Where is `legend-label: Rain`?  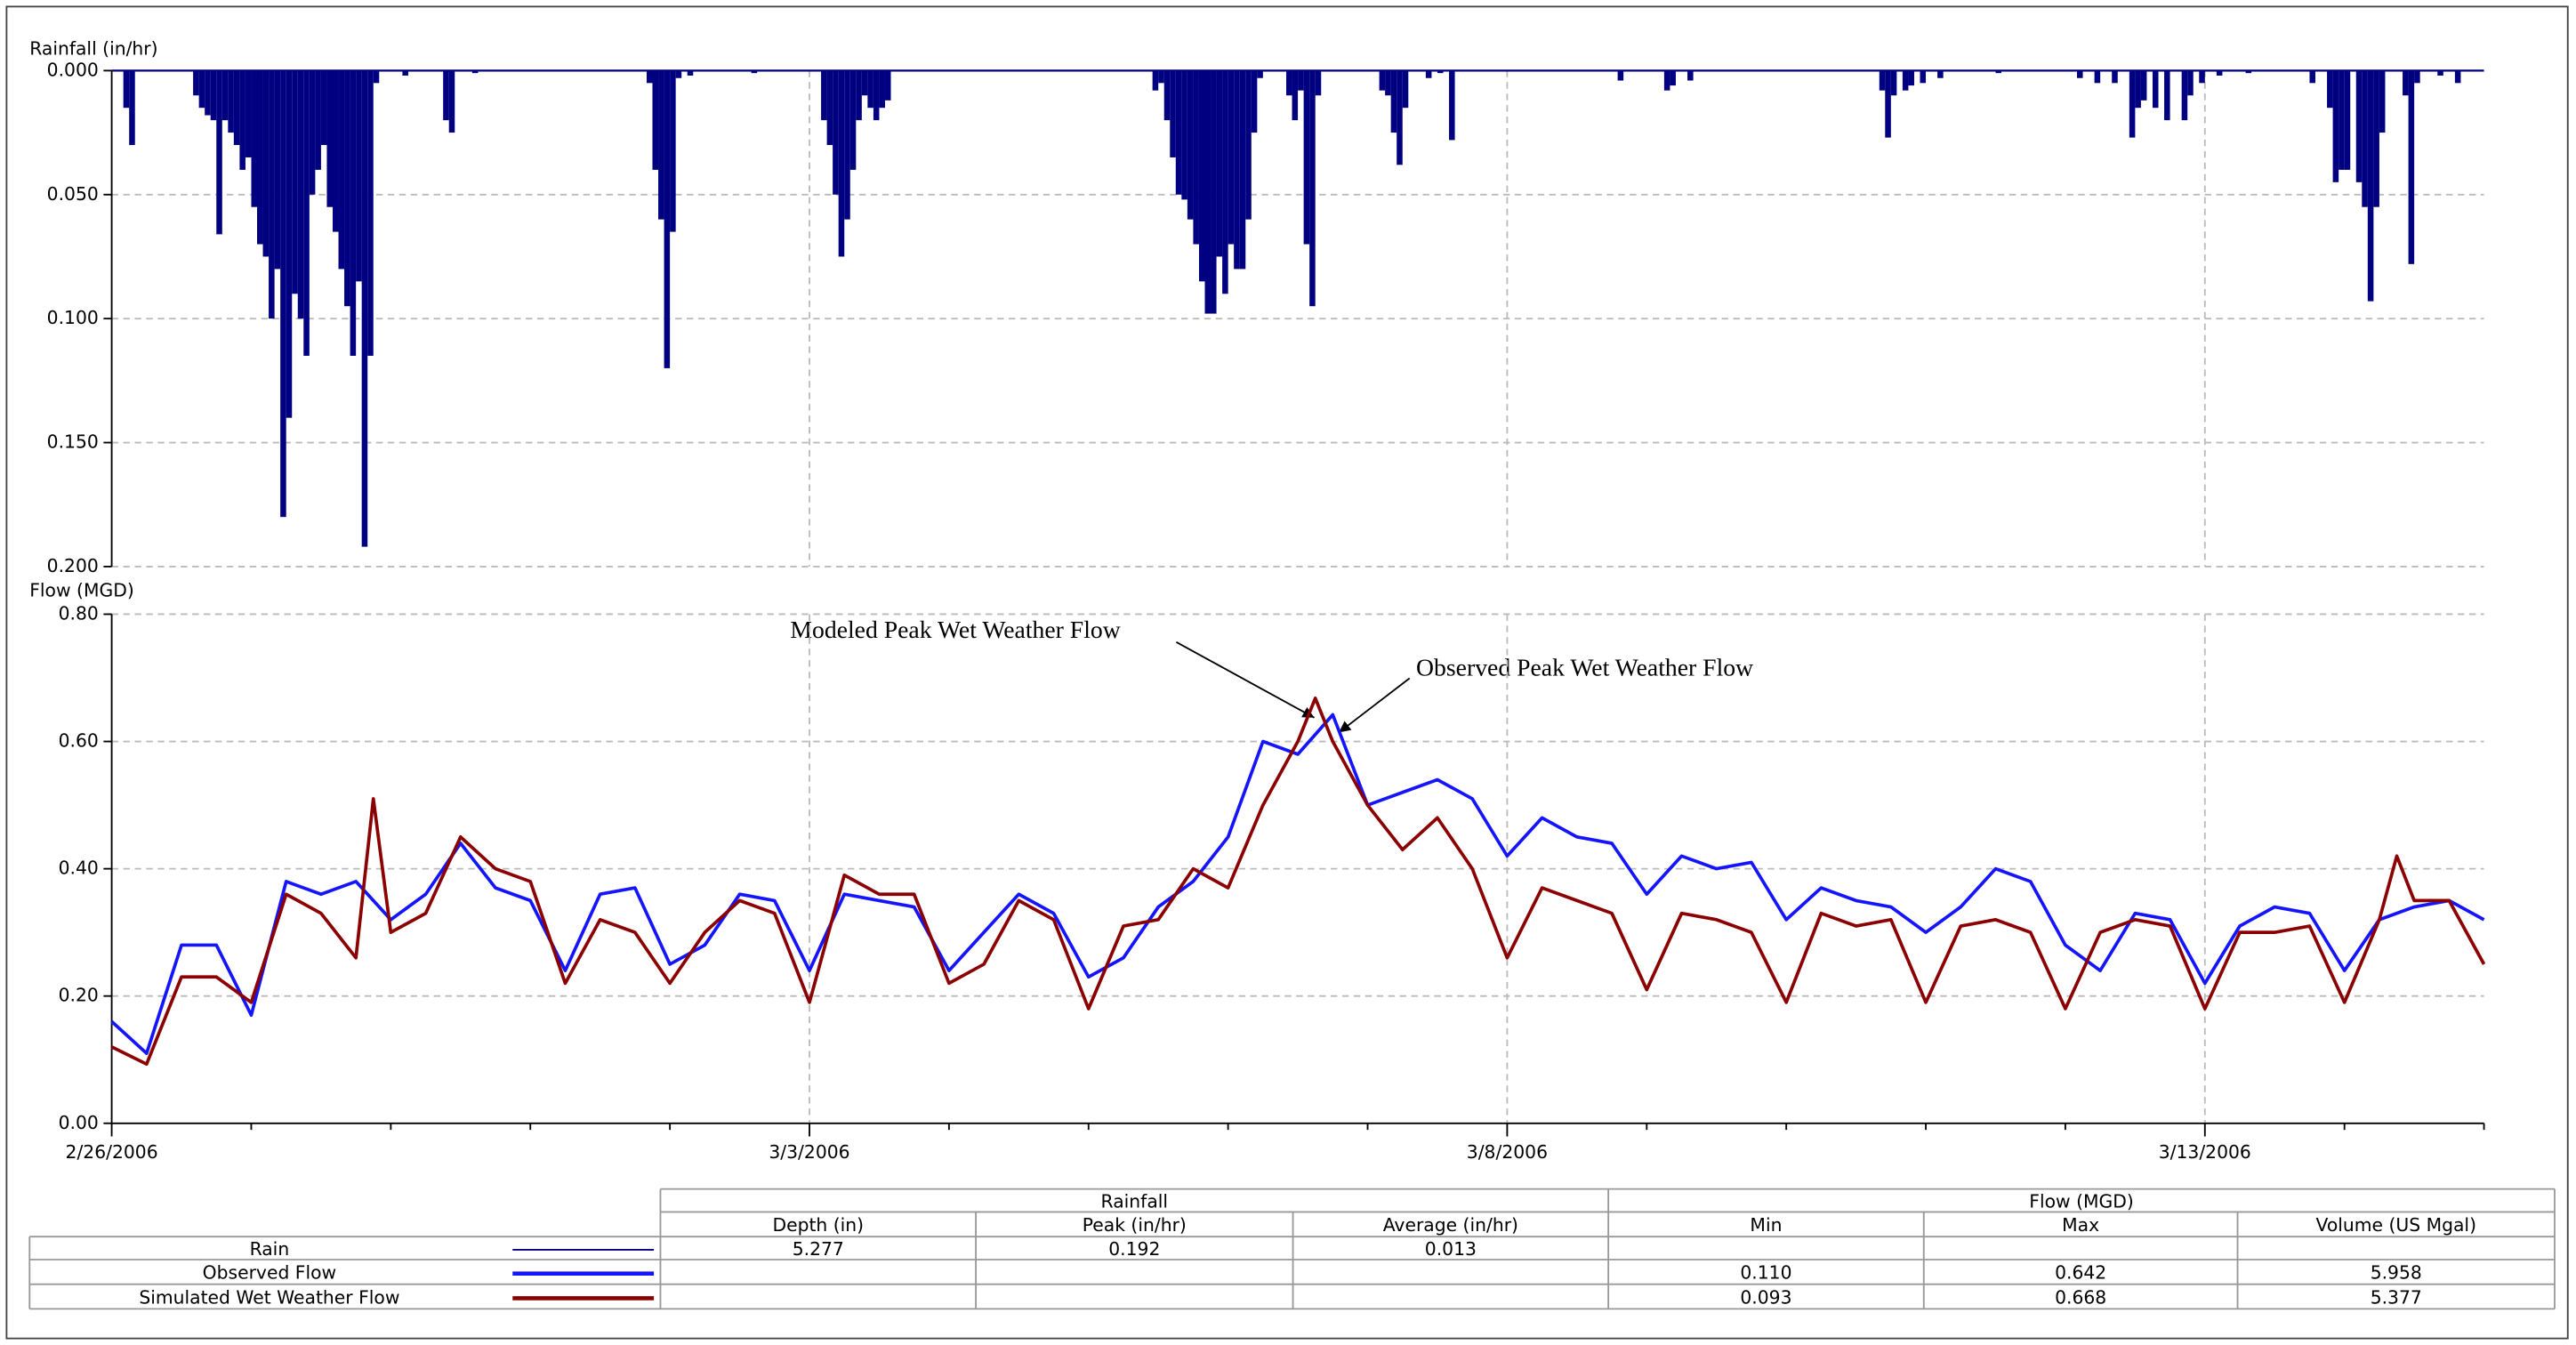
legend-label: Rain is located at coordinates (270, 1249).